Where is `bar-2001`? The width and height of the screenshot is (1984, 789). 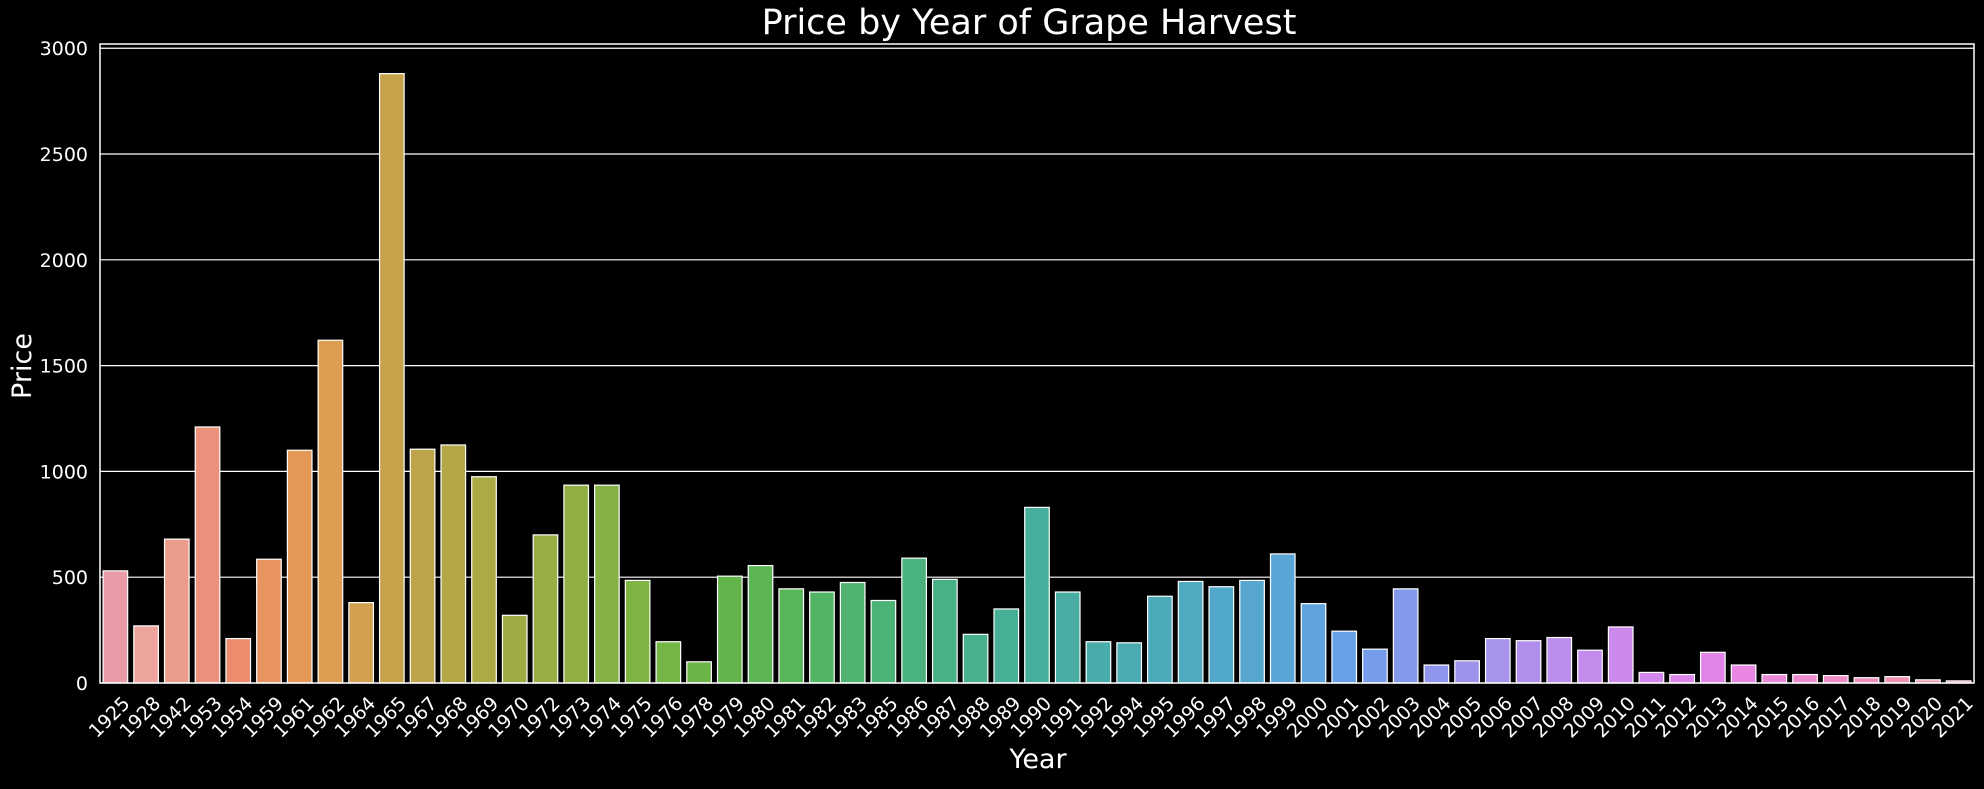
bar-2001 is located at coordinates (1344, 657).